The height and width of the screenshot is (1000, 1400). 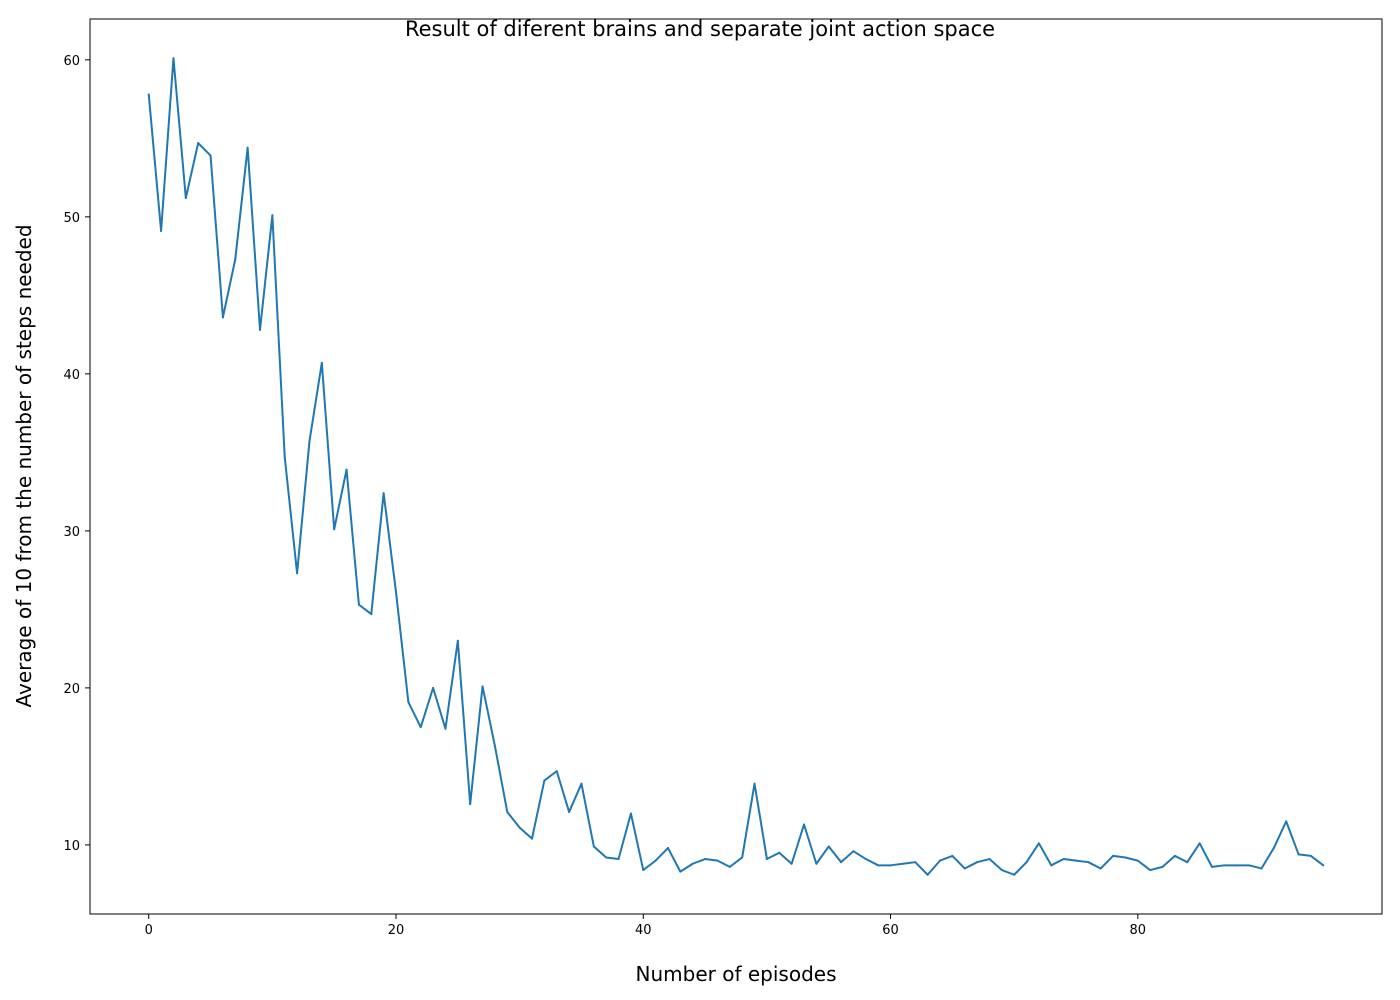 I want to click on x-tick-label: 80, so click(x=1138, y=930).